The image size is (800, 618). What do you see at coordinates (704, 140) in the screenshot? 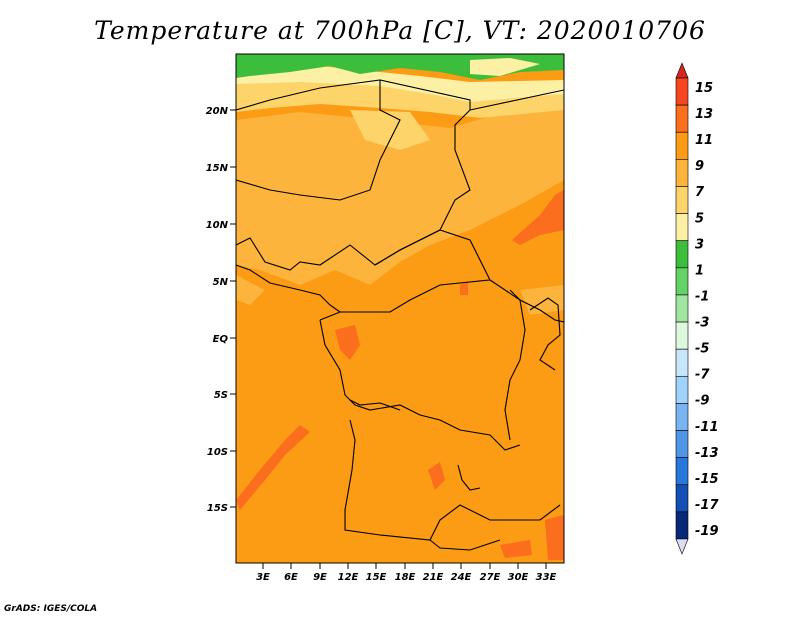
I see `colorbar-label: 11` at bounding box center [704, 140].